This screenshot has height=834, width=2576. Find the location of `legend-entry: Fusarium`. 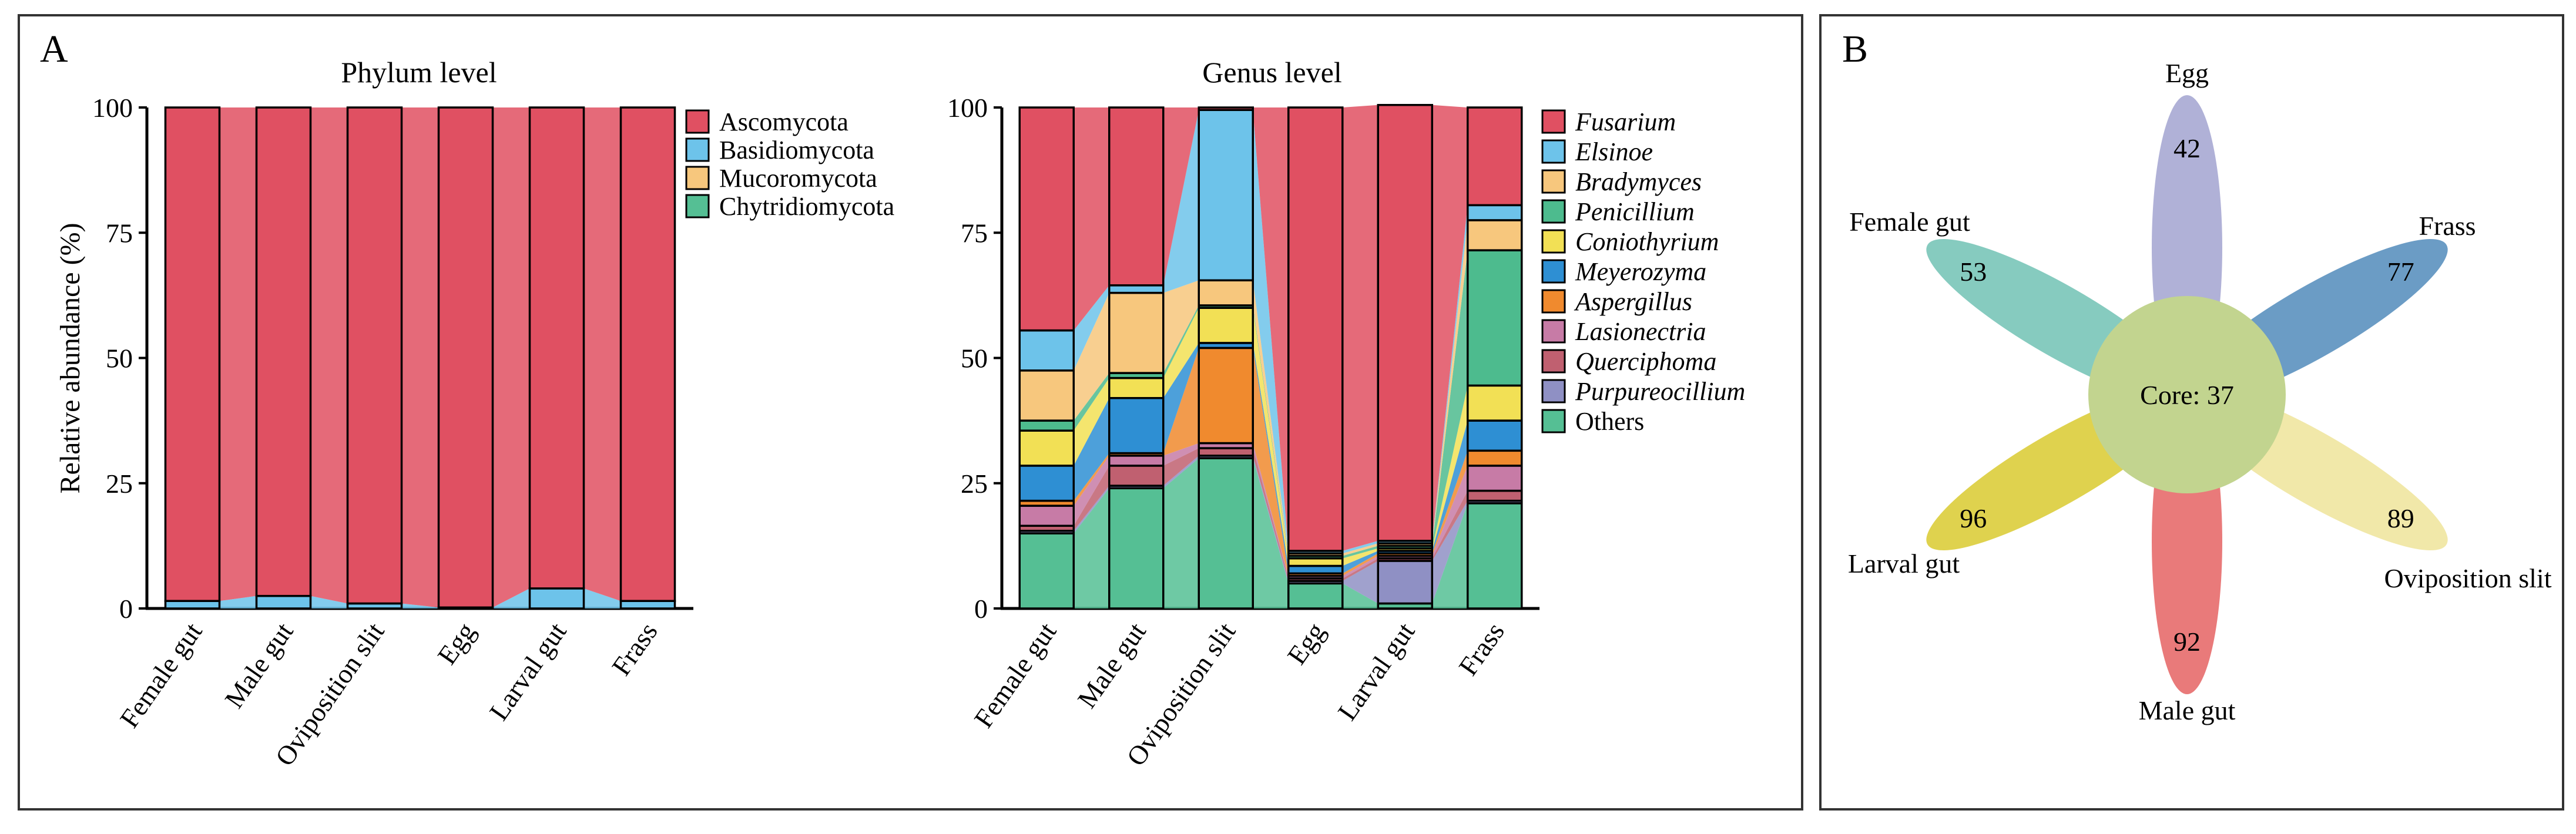

legend-entry: Fusarium is located at coordinates (1625, 121).